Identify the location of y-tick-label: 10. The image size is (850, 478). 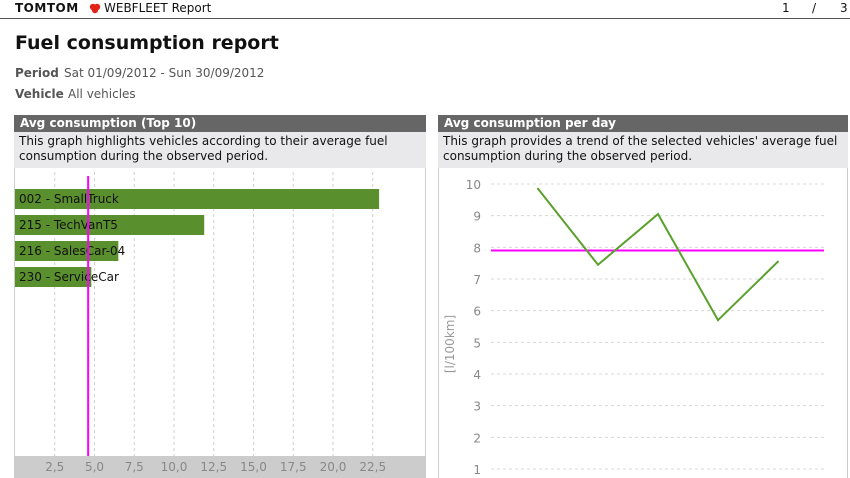
(473, 185).